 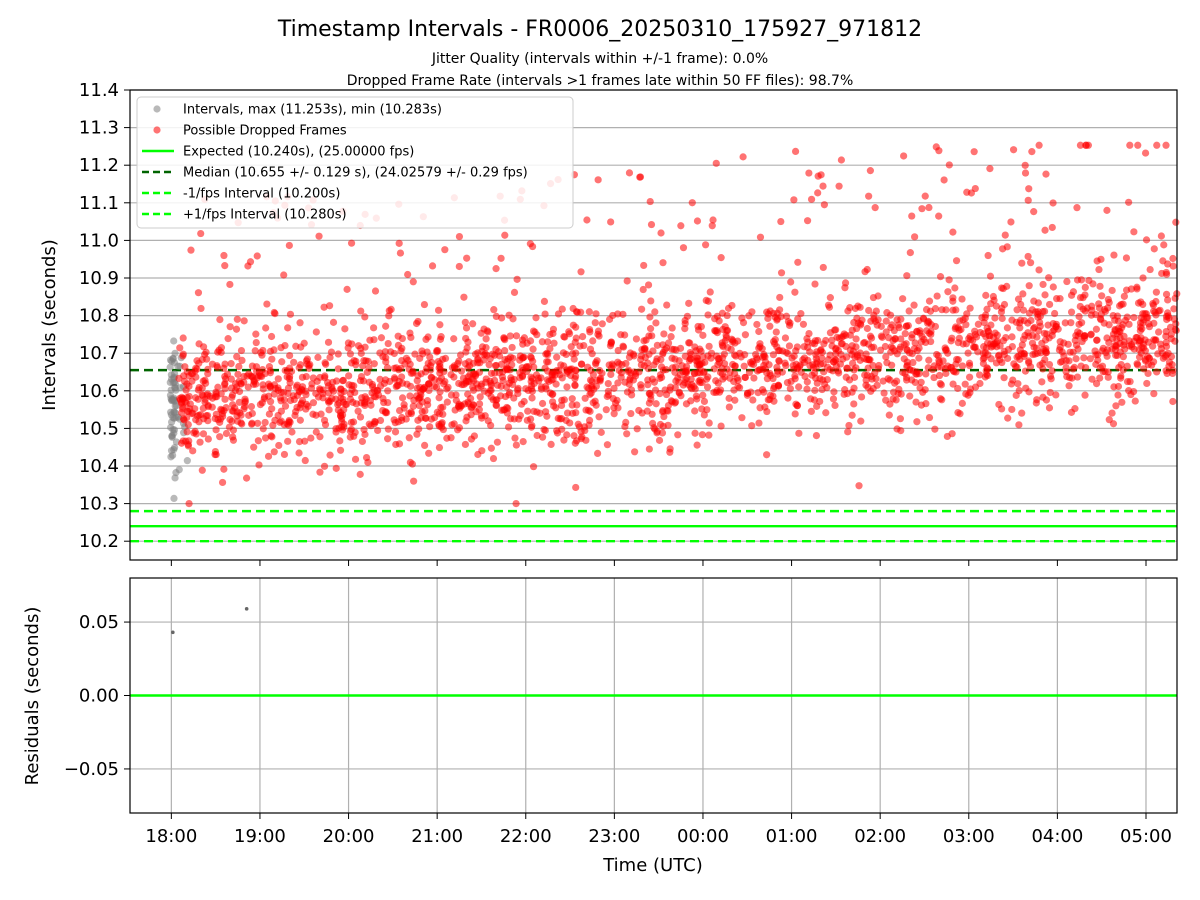 What do you see at coordinates (261, 194) in the screenshot?
I see `legend-label: -1/fps Interval (10.200s)` at bounding box center [261, 194].